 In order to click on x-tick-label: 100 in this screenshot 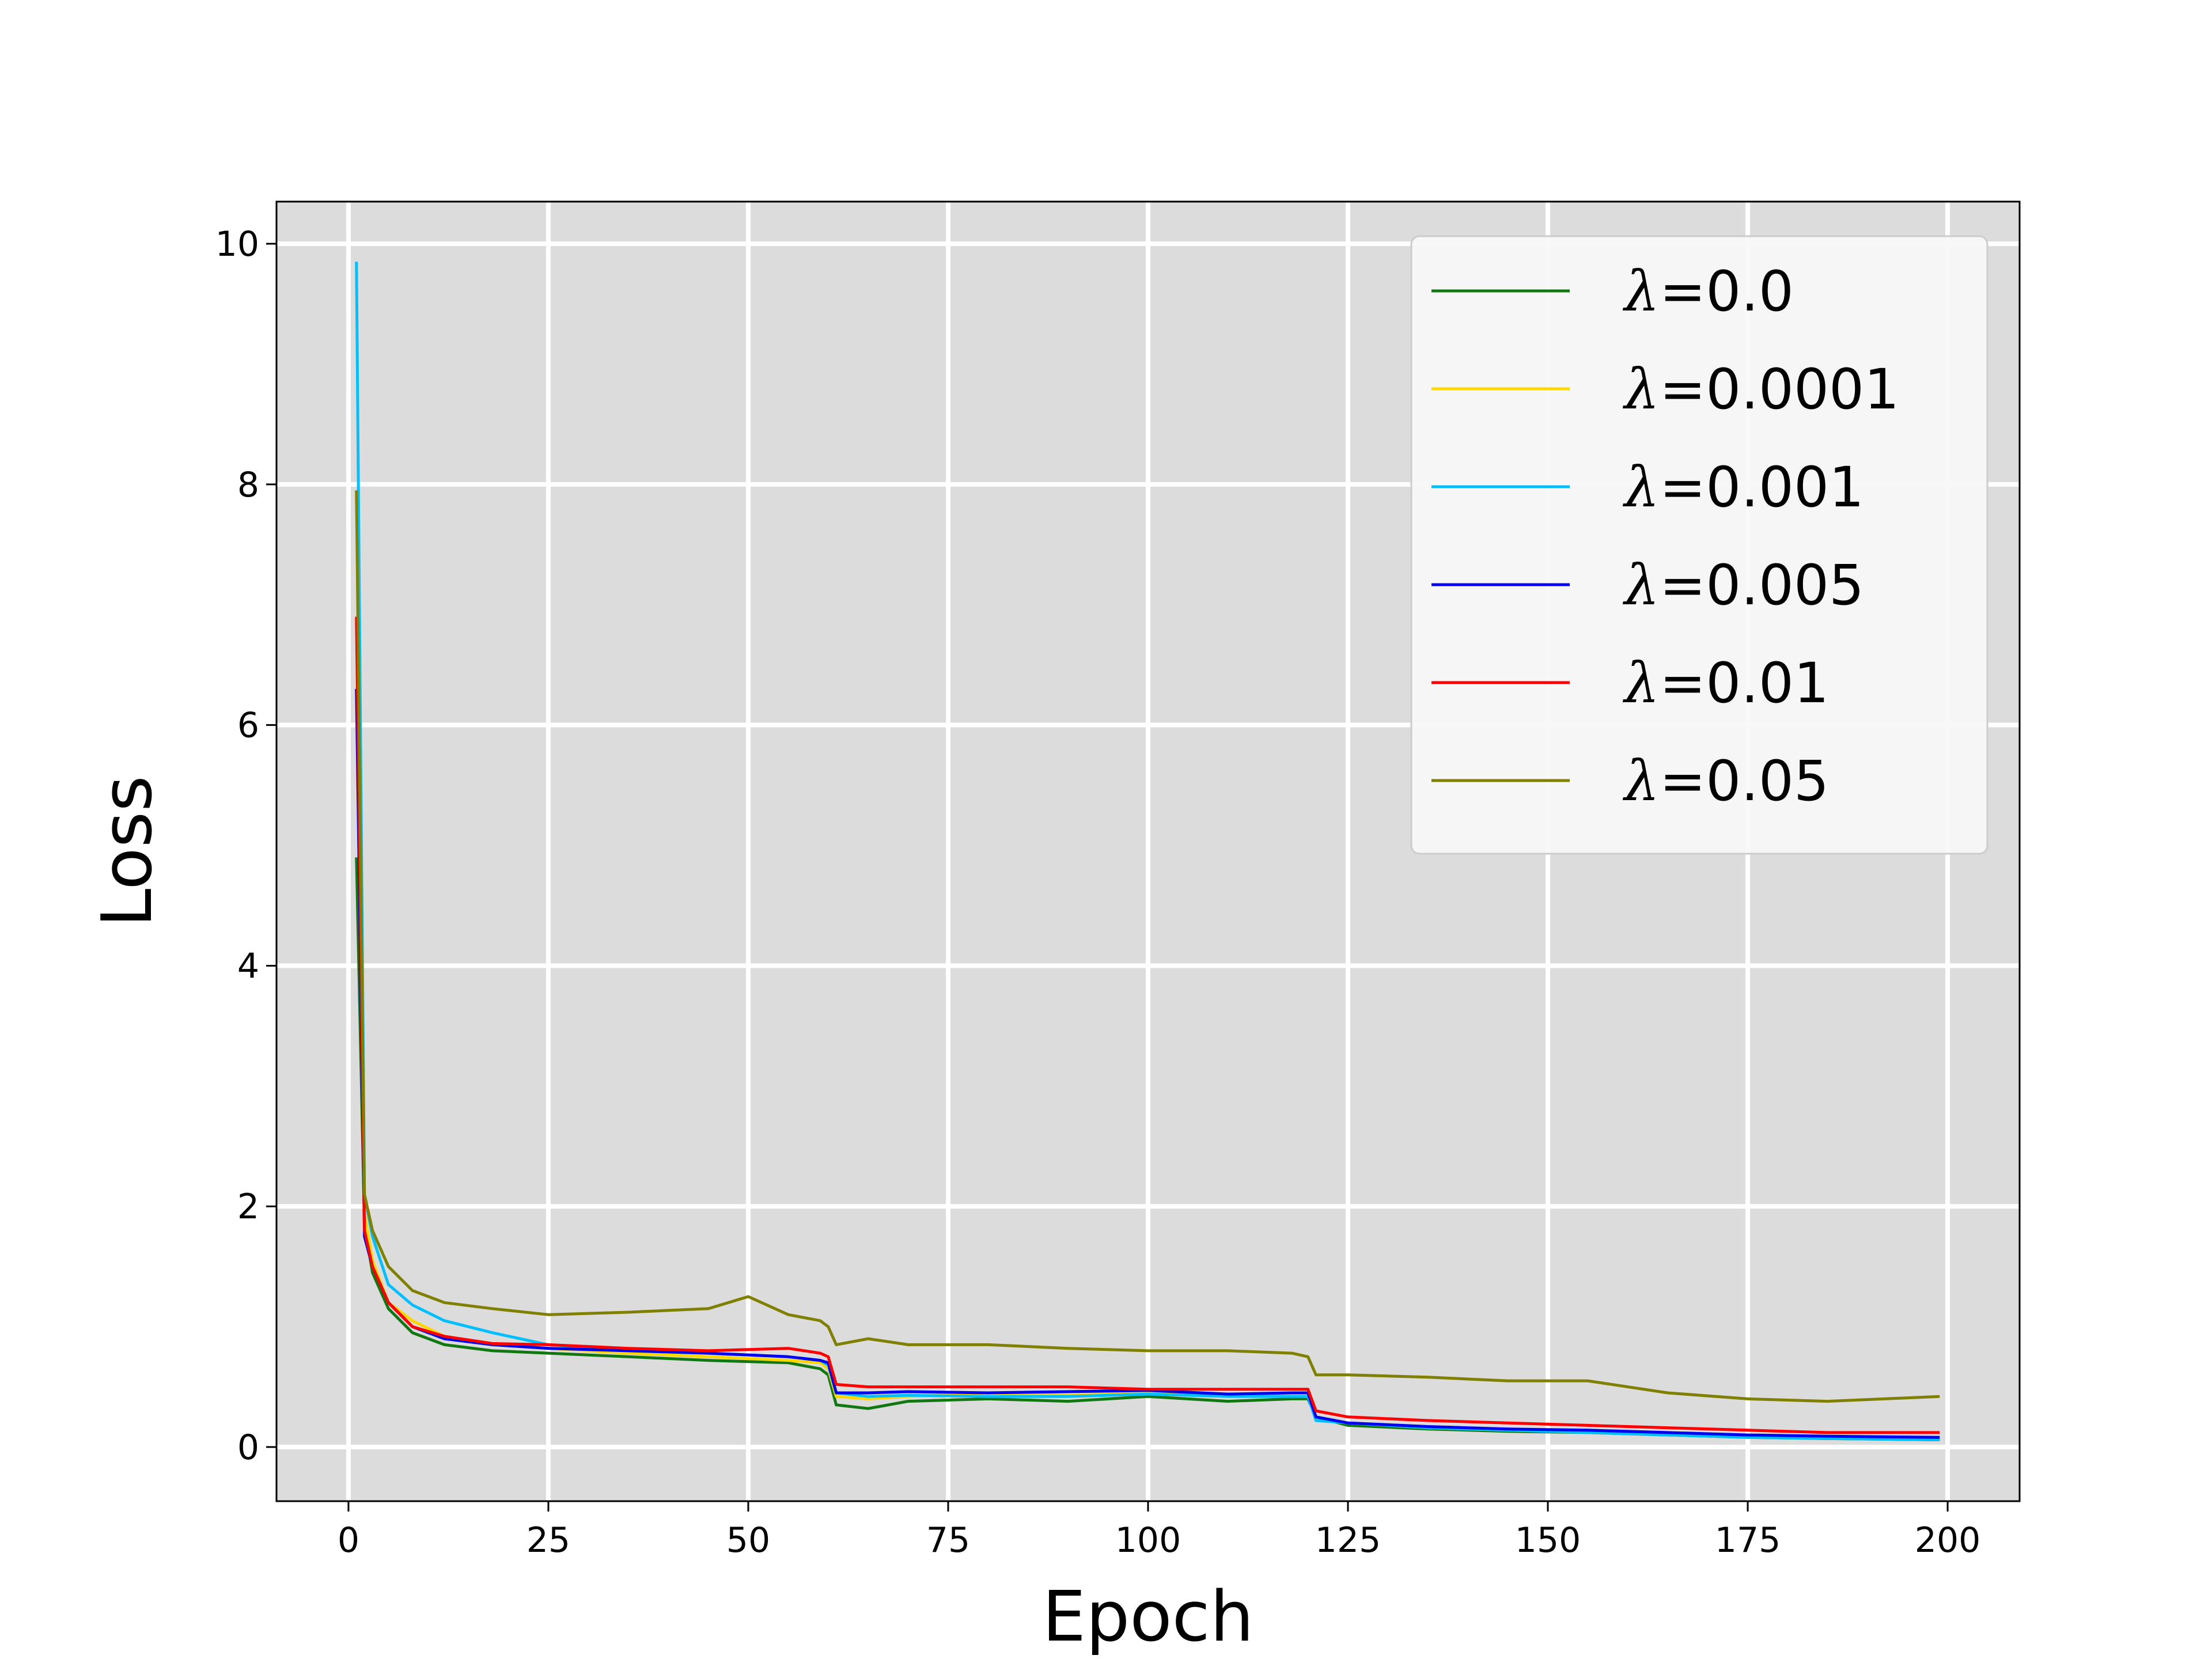, I will do `click(1148, 1540)`.